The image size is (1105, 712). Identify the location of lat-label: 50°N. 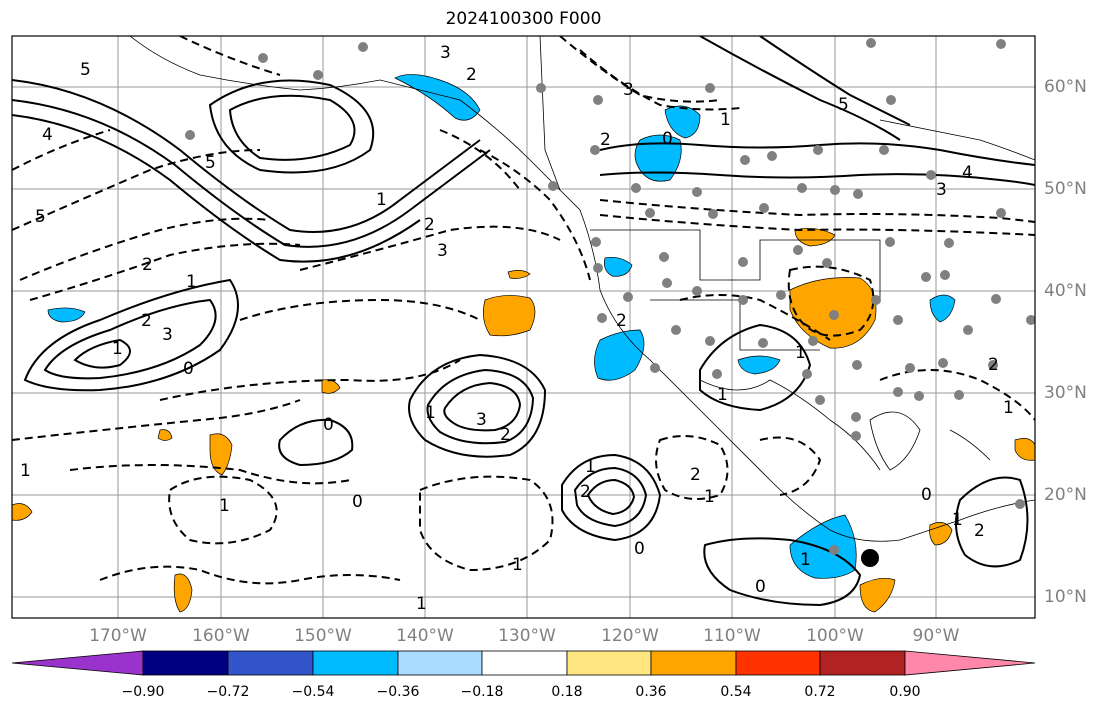
(1065, 189).